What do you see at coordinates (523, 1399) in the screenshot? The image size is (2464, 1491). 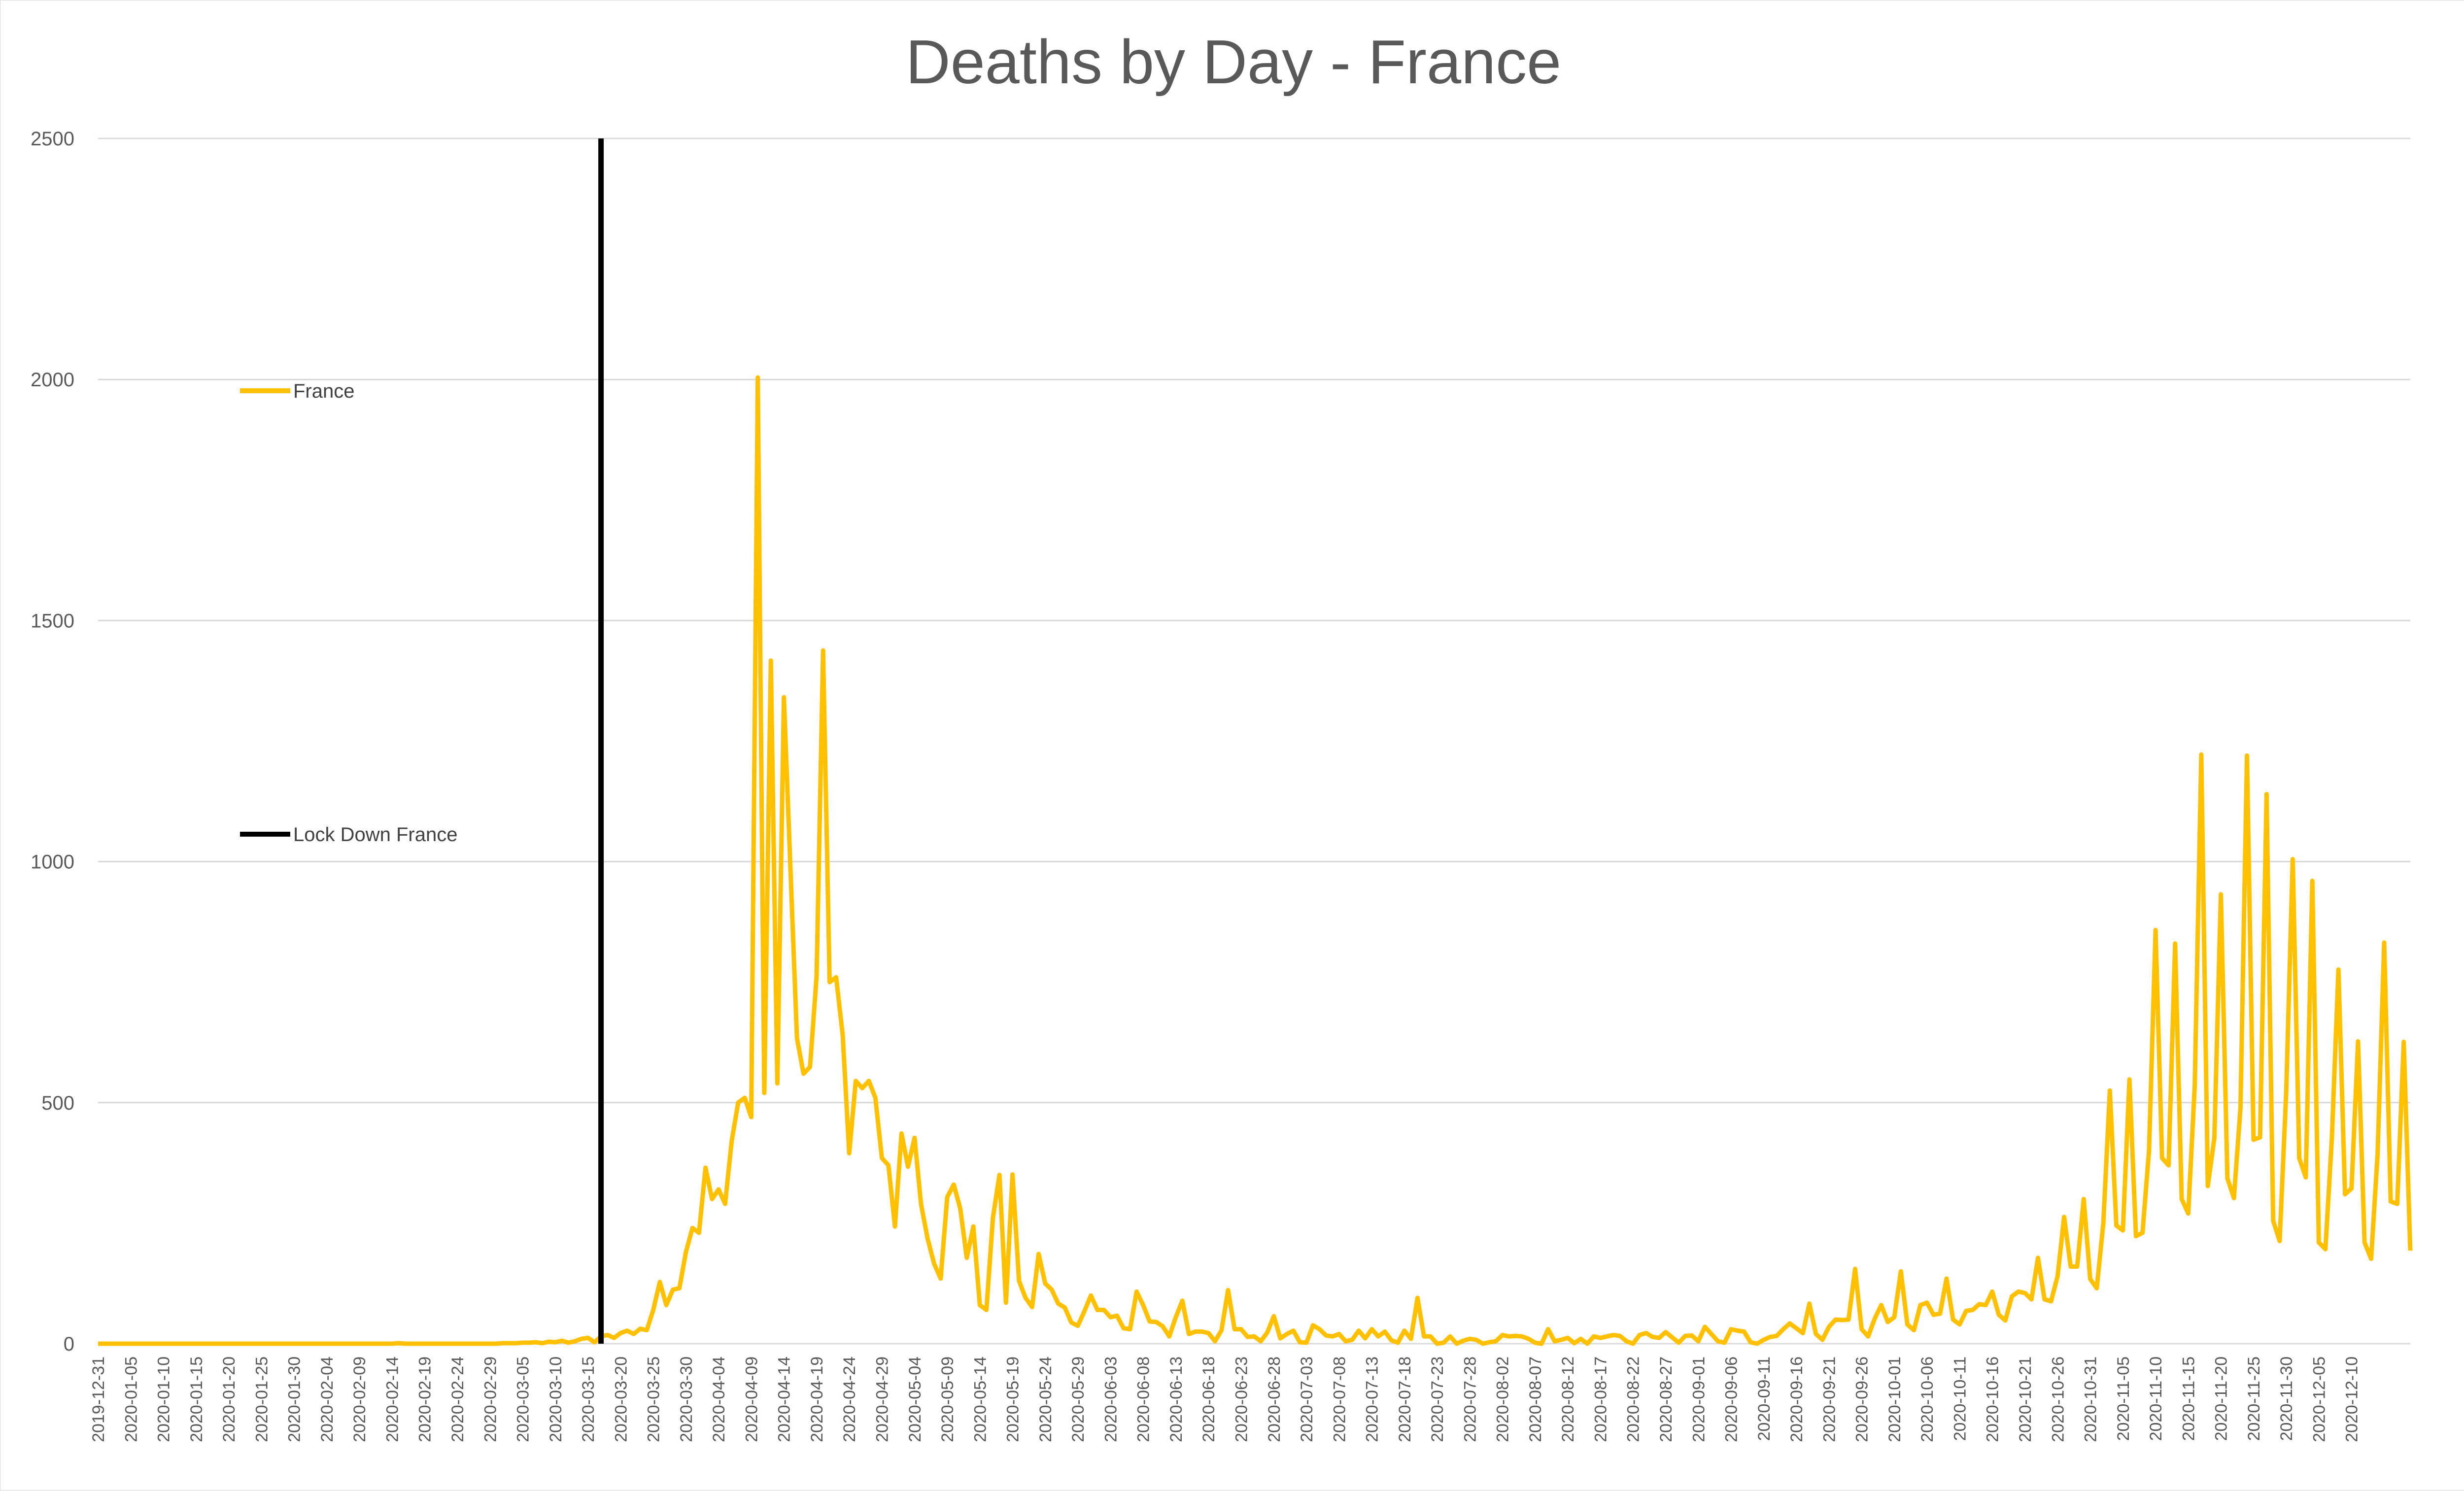 I see `x-tick-label: 2020-03-05` at bounding box center [523, 1399].